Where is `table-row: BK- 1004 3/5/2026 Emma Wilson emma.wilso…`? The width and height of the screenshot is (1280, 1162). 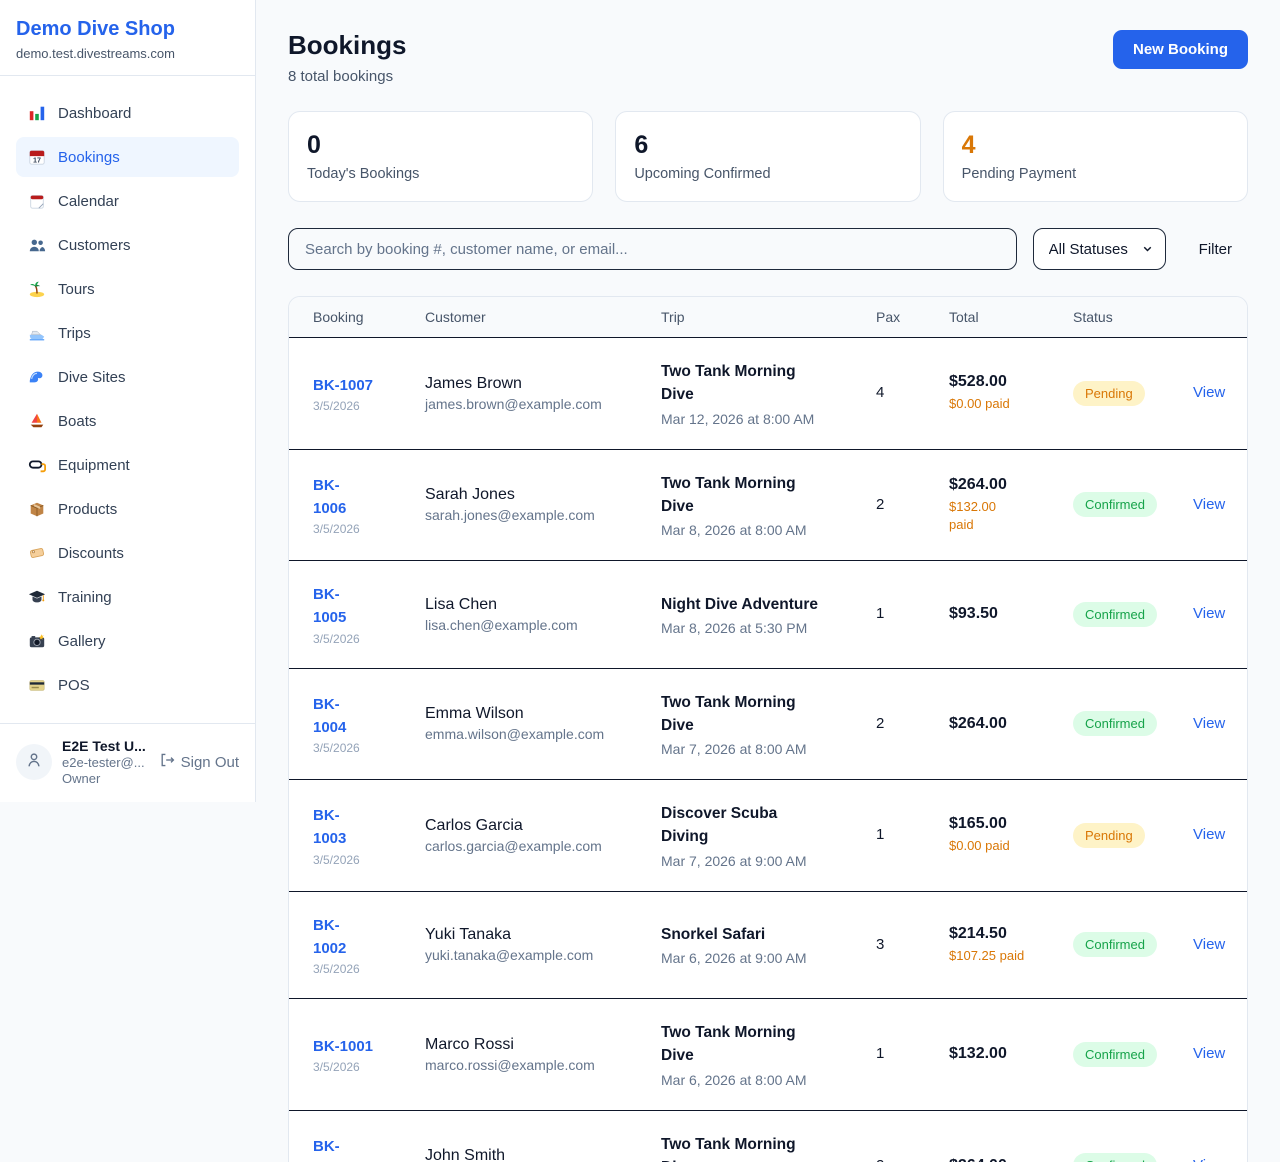
table-row: BK- 1004 3/5/2026 Emma Wilson emma.wilso… is located at coordinates (768, 724).